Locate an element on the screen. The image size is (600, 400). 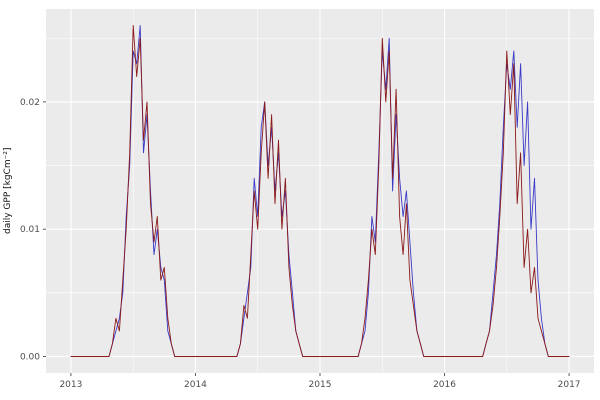
x-tick-label: 2016 is located at coordinates (444, 385).